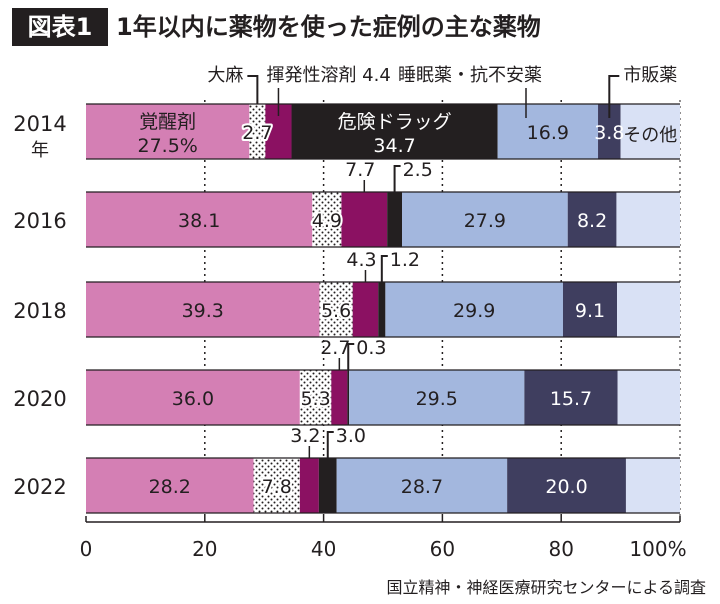  I want to click on data-label: 4.9, so click(327, 221).